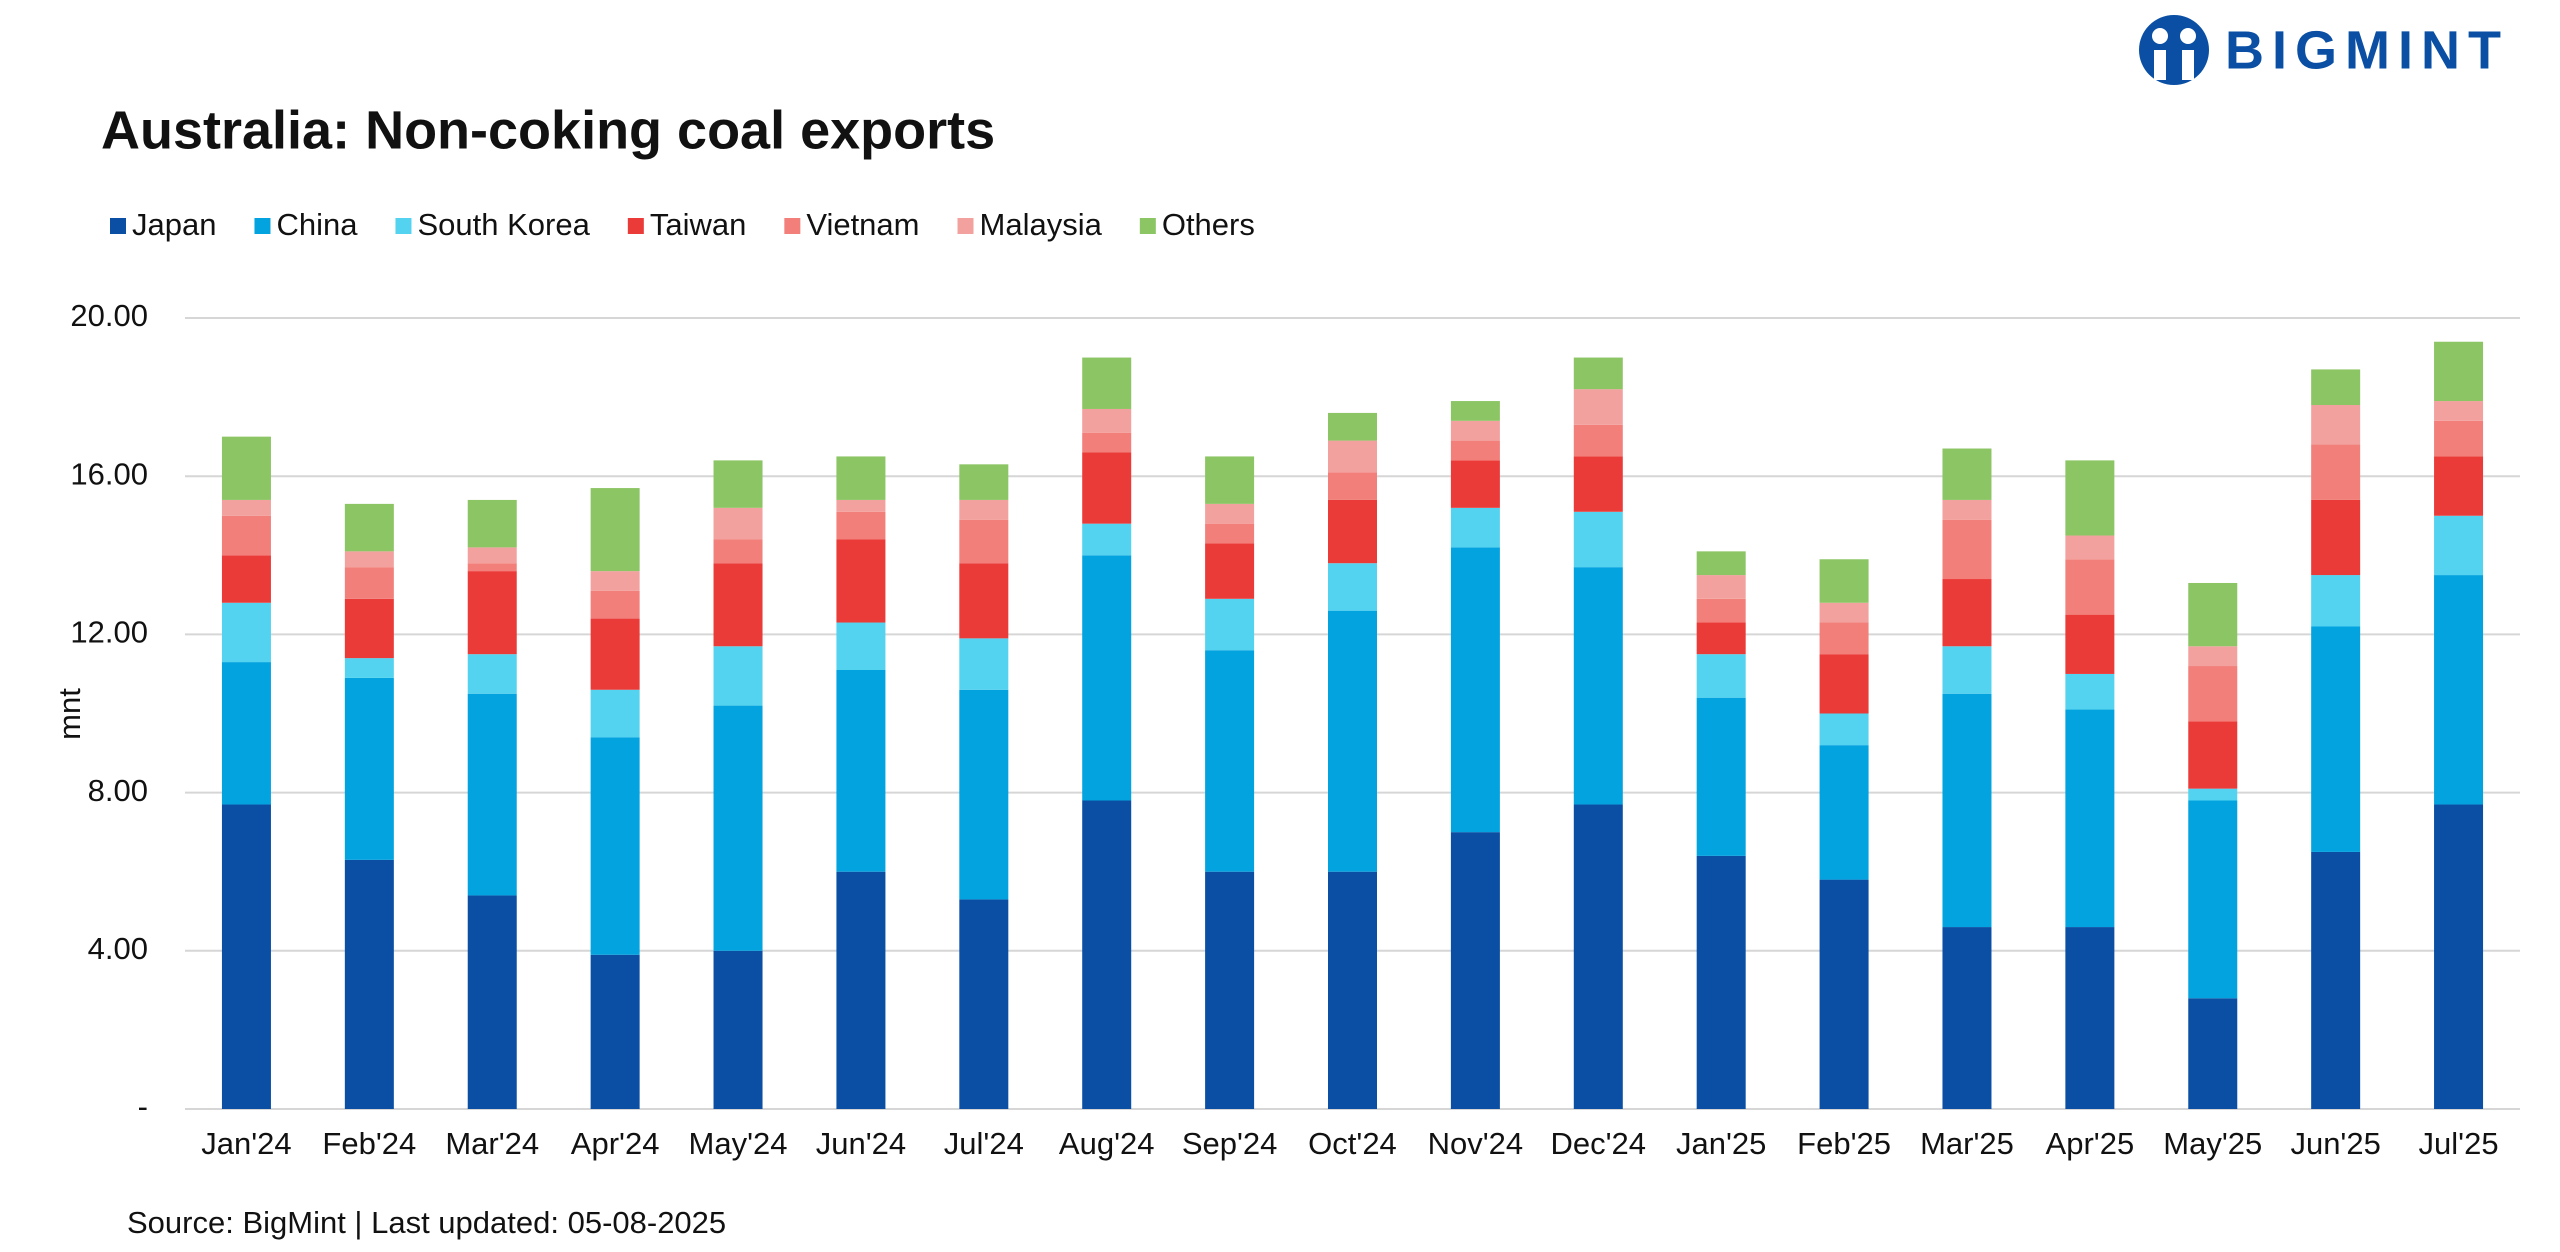 Image resolution: width=2560 pixels, height=1252 pixels. I want to click on x-tick-label: Feb'24, so click(369, 1143).